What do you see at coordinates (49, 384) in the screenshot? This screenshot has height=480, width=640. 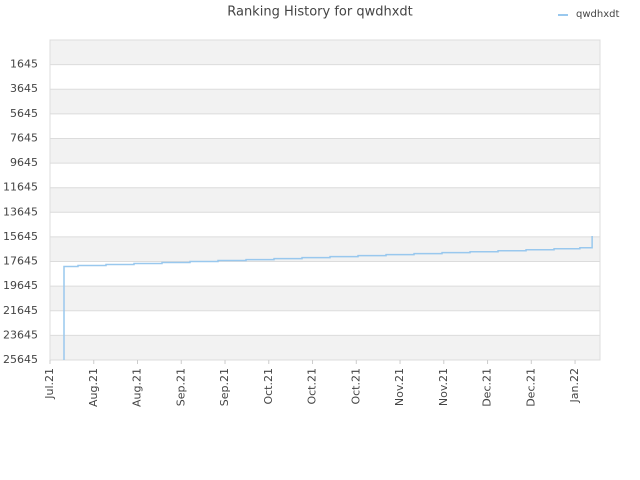 I see `x-tick-label: Jul.21` at bounding box center [49, 384].